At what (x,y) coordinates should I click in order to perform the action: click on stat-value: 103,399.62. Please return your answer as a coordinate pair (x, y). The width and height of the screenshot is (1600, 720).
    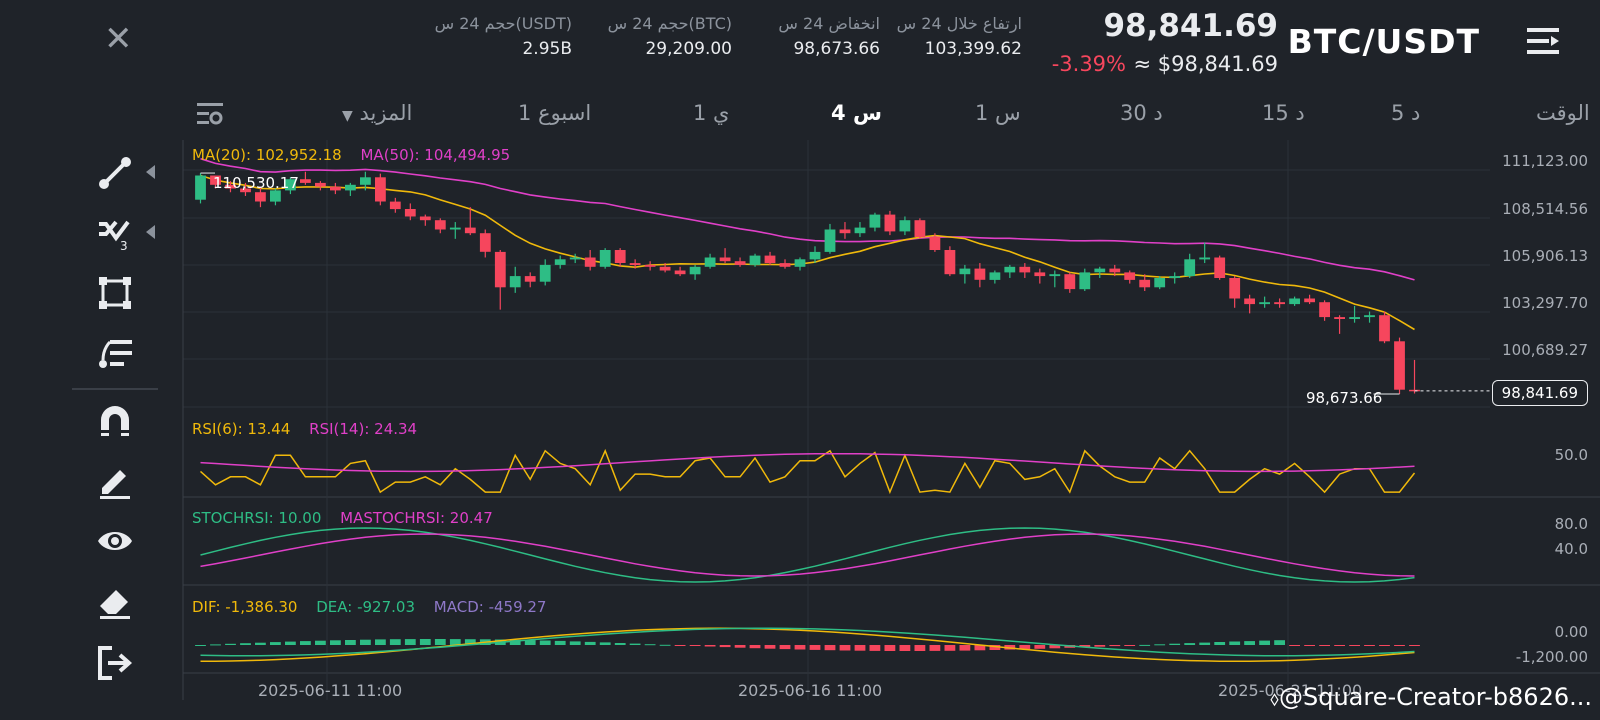
    Looking at the image, I should click on (973, 49).